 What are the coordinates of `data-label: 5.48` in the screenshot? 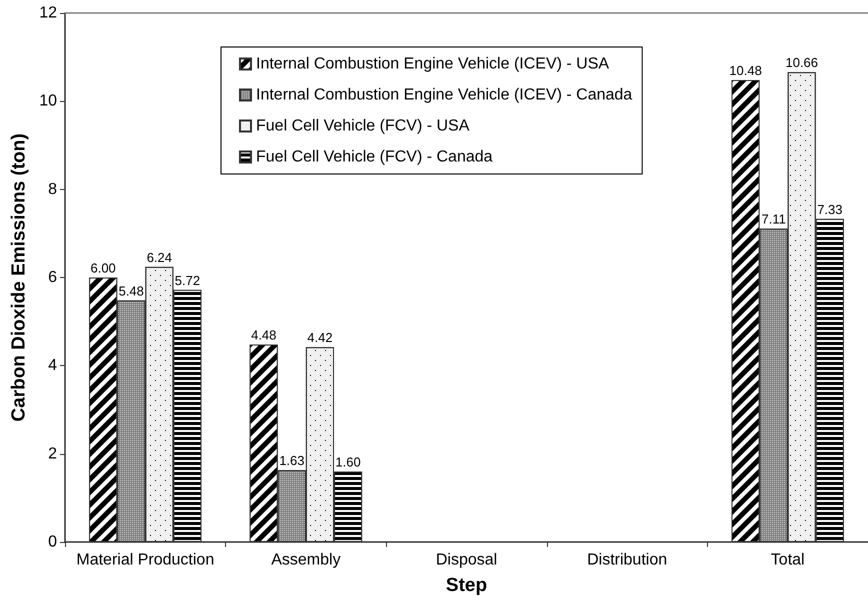 It's located at (131, 290).